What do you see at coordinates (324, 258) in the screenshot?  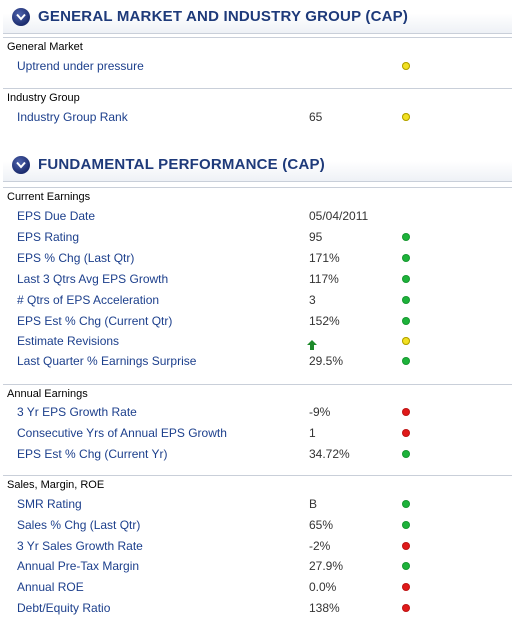 I see `row-value: 171%` at bounding box center [324, 258].